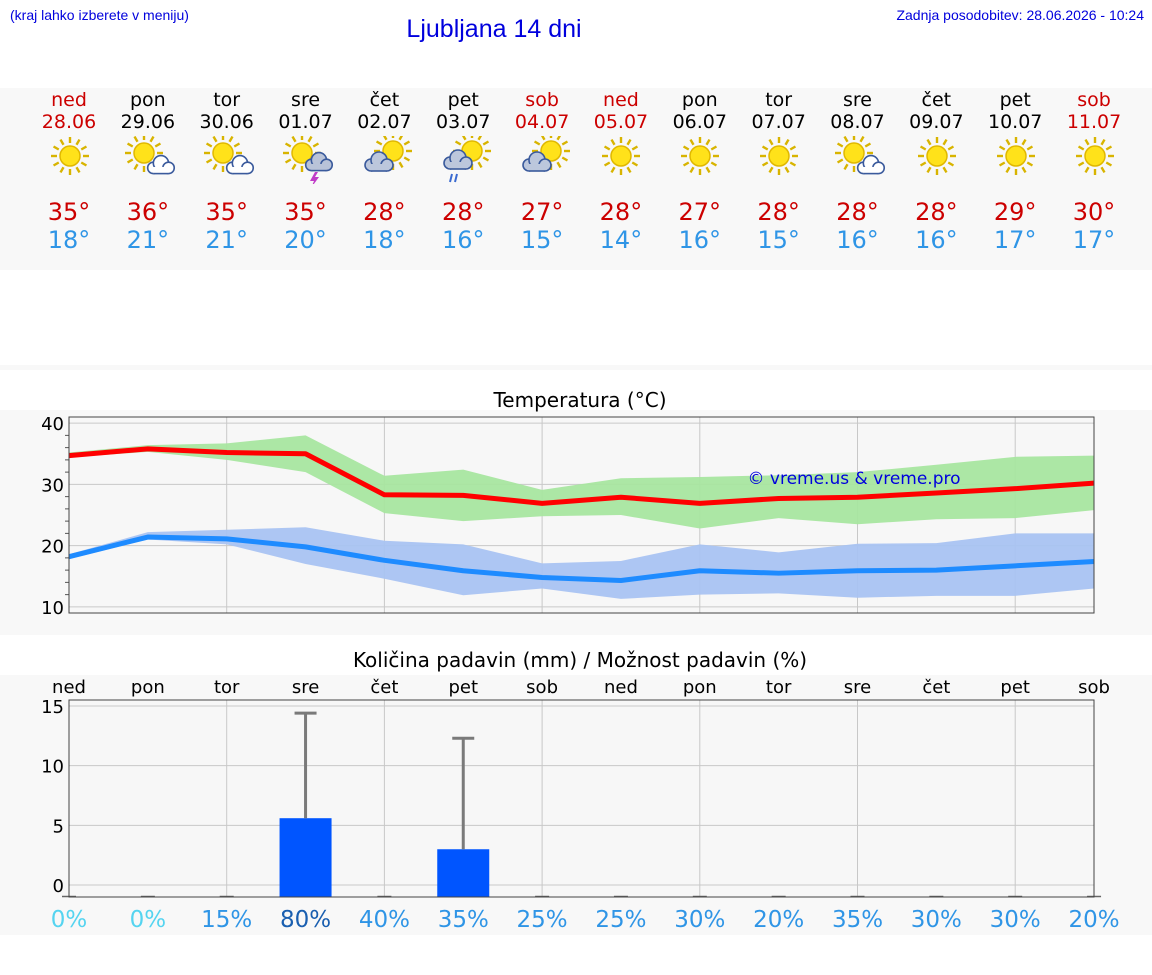  What do you see at coordinates (936, 122) in the screenshot?
I see `day-date: 09.07` at bounding box center [936, 122].